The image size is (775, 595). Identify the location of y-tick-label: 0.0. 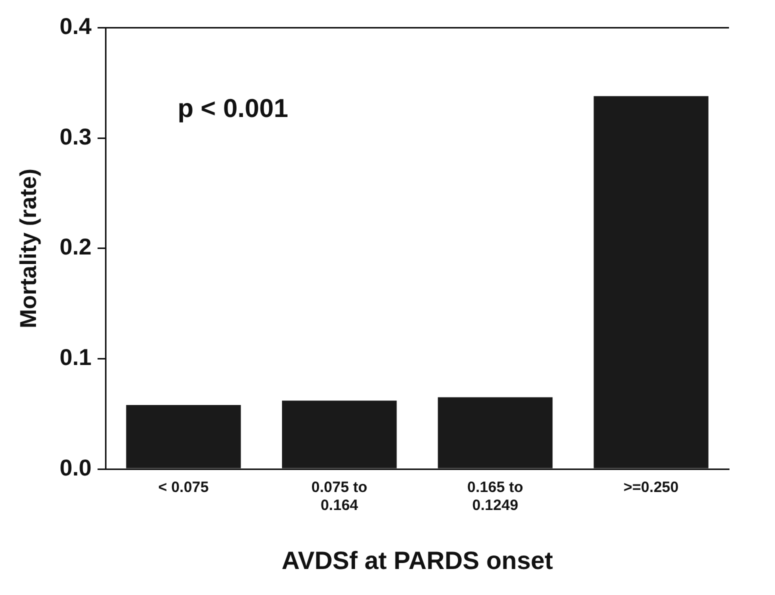
(76, 467).